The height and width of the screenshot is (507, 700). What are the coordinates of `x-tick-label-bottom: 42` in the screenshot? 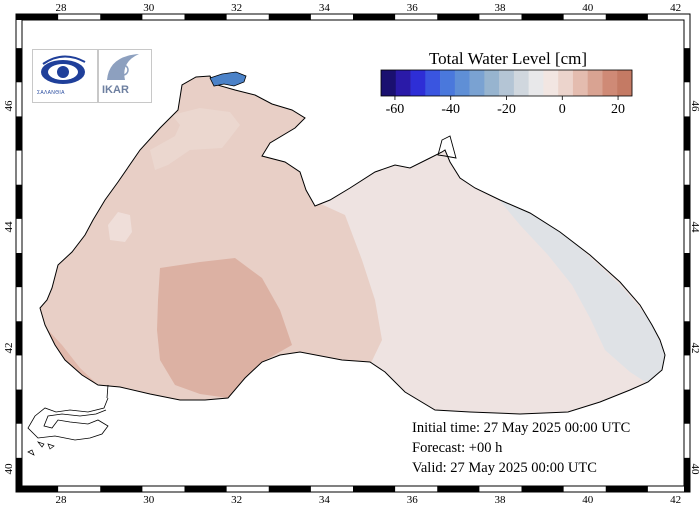 It's located at (675, 500).